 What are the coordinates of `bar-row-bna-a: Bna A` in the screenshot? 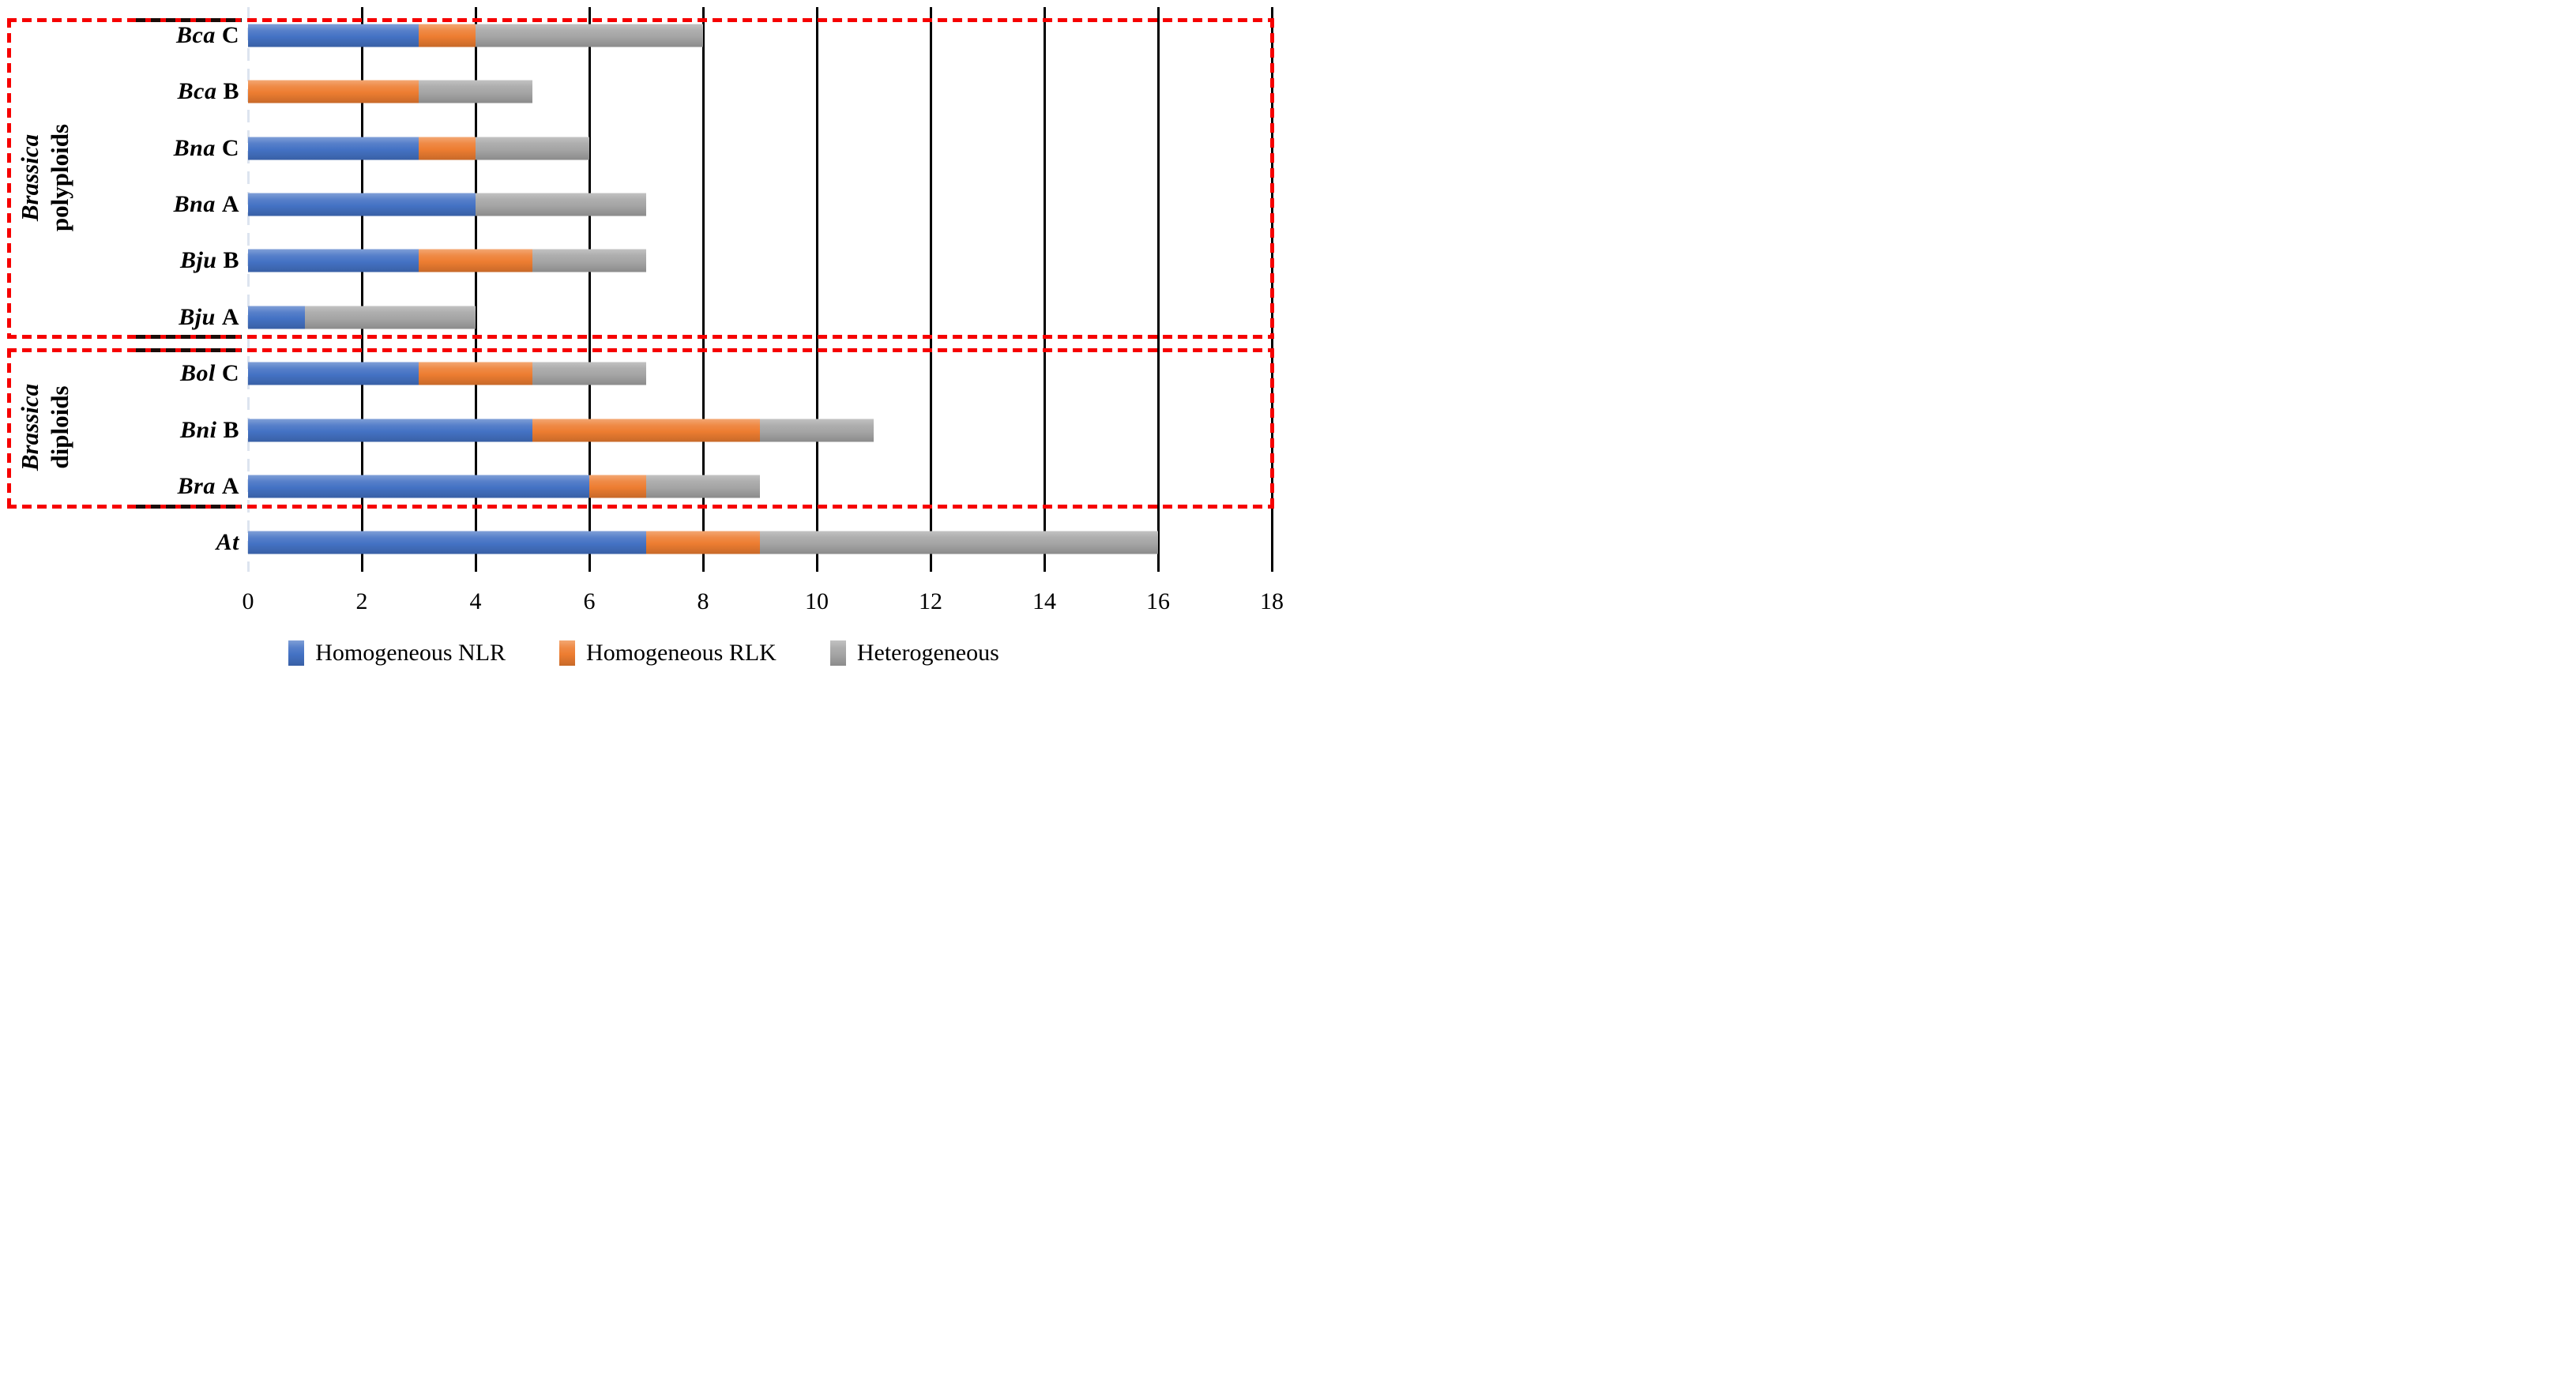 It's located at (644, 205).